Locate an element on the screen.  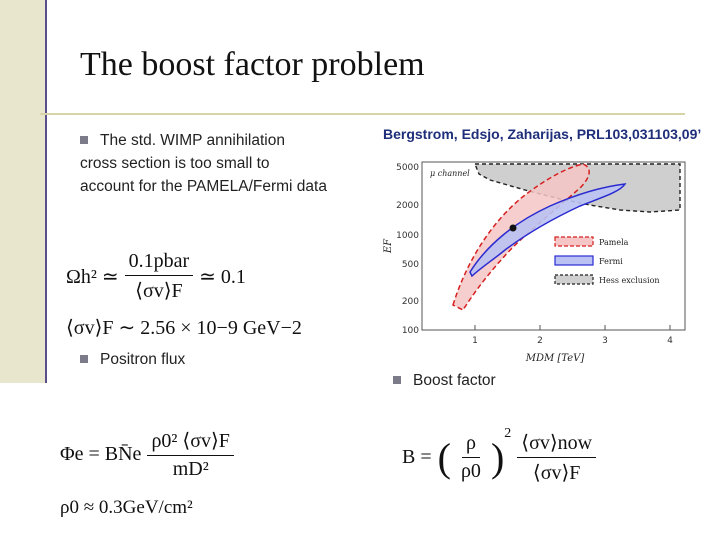
x-tick-labels: 1 2 3 4 is located at coordinates (572, 341).